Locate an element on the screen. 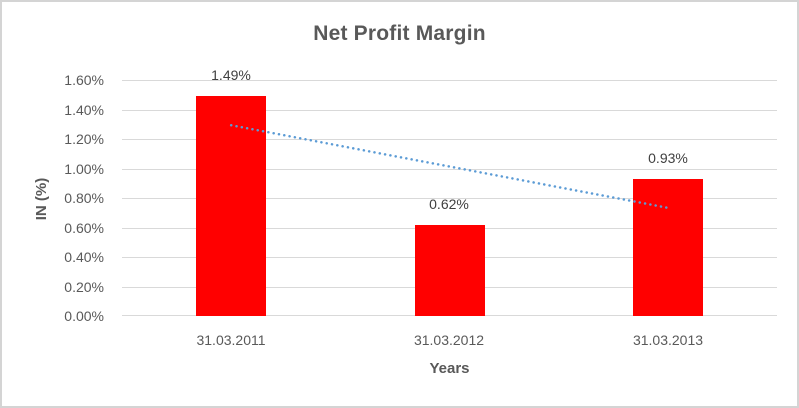  bar-data-label: 0.93% is located at coordinates (668, 158).